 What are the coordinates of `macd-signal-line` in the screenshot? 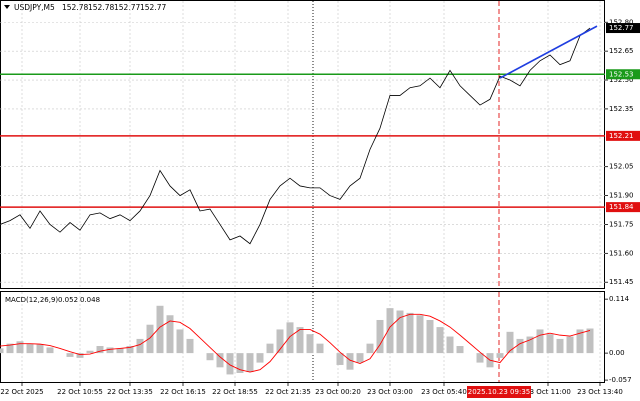 It's located at (295, 343).